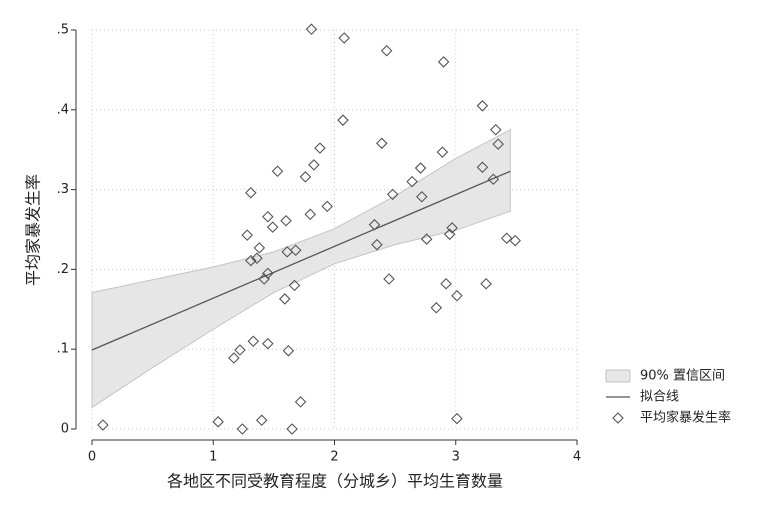  What do you see at coordinates (685, 418) in the screenshot?
I see `legend-label: 平均家暴发生率` at bounding box center [685, 418].